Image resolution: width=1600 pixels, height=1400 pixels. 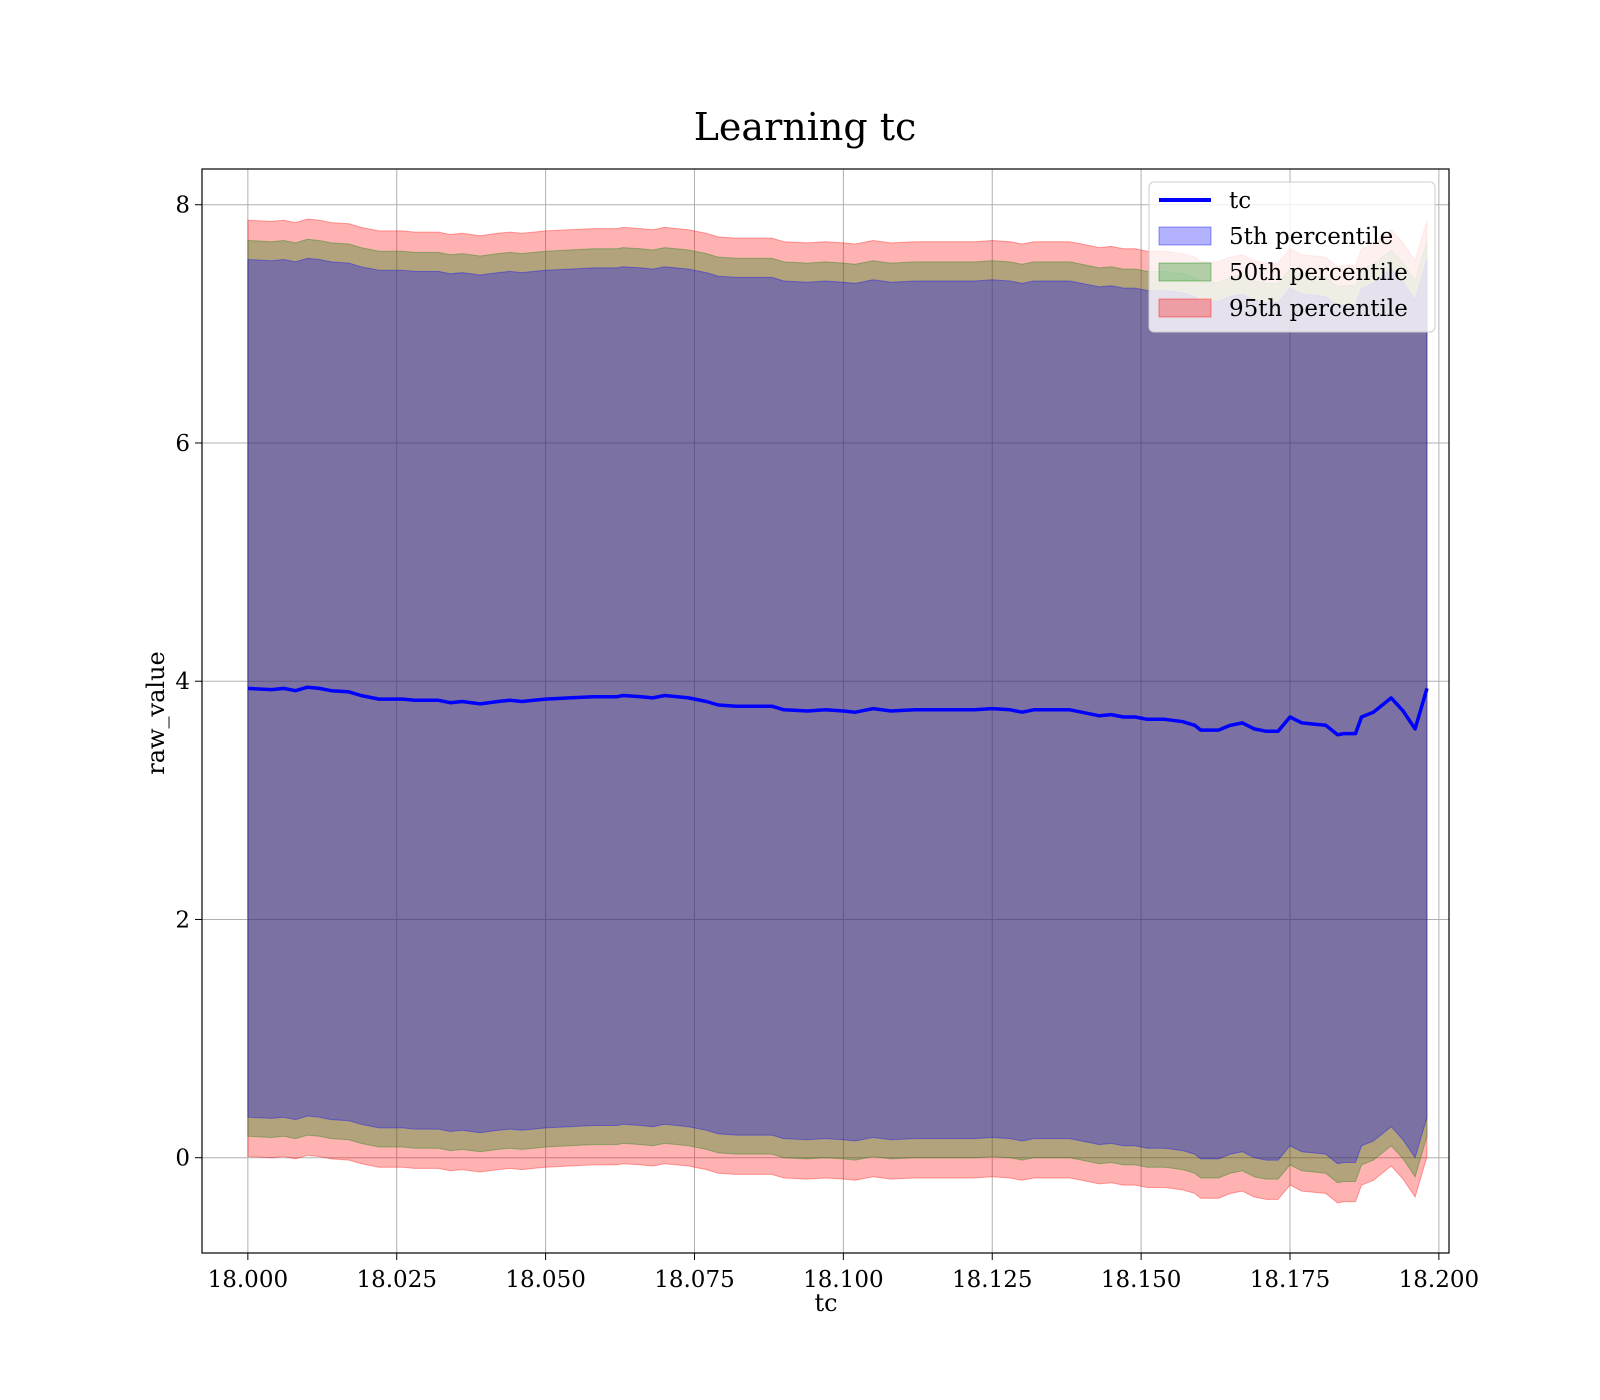 I want to click on x-tick-label: 18.200, so click(x=1439, y=1280).